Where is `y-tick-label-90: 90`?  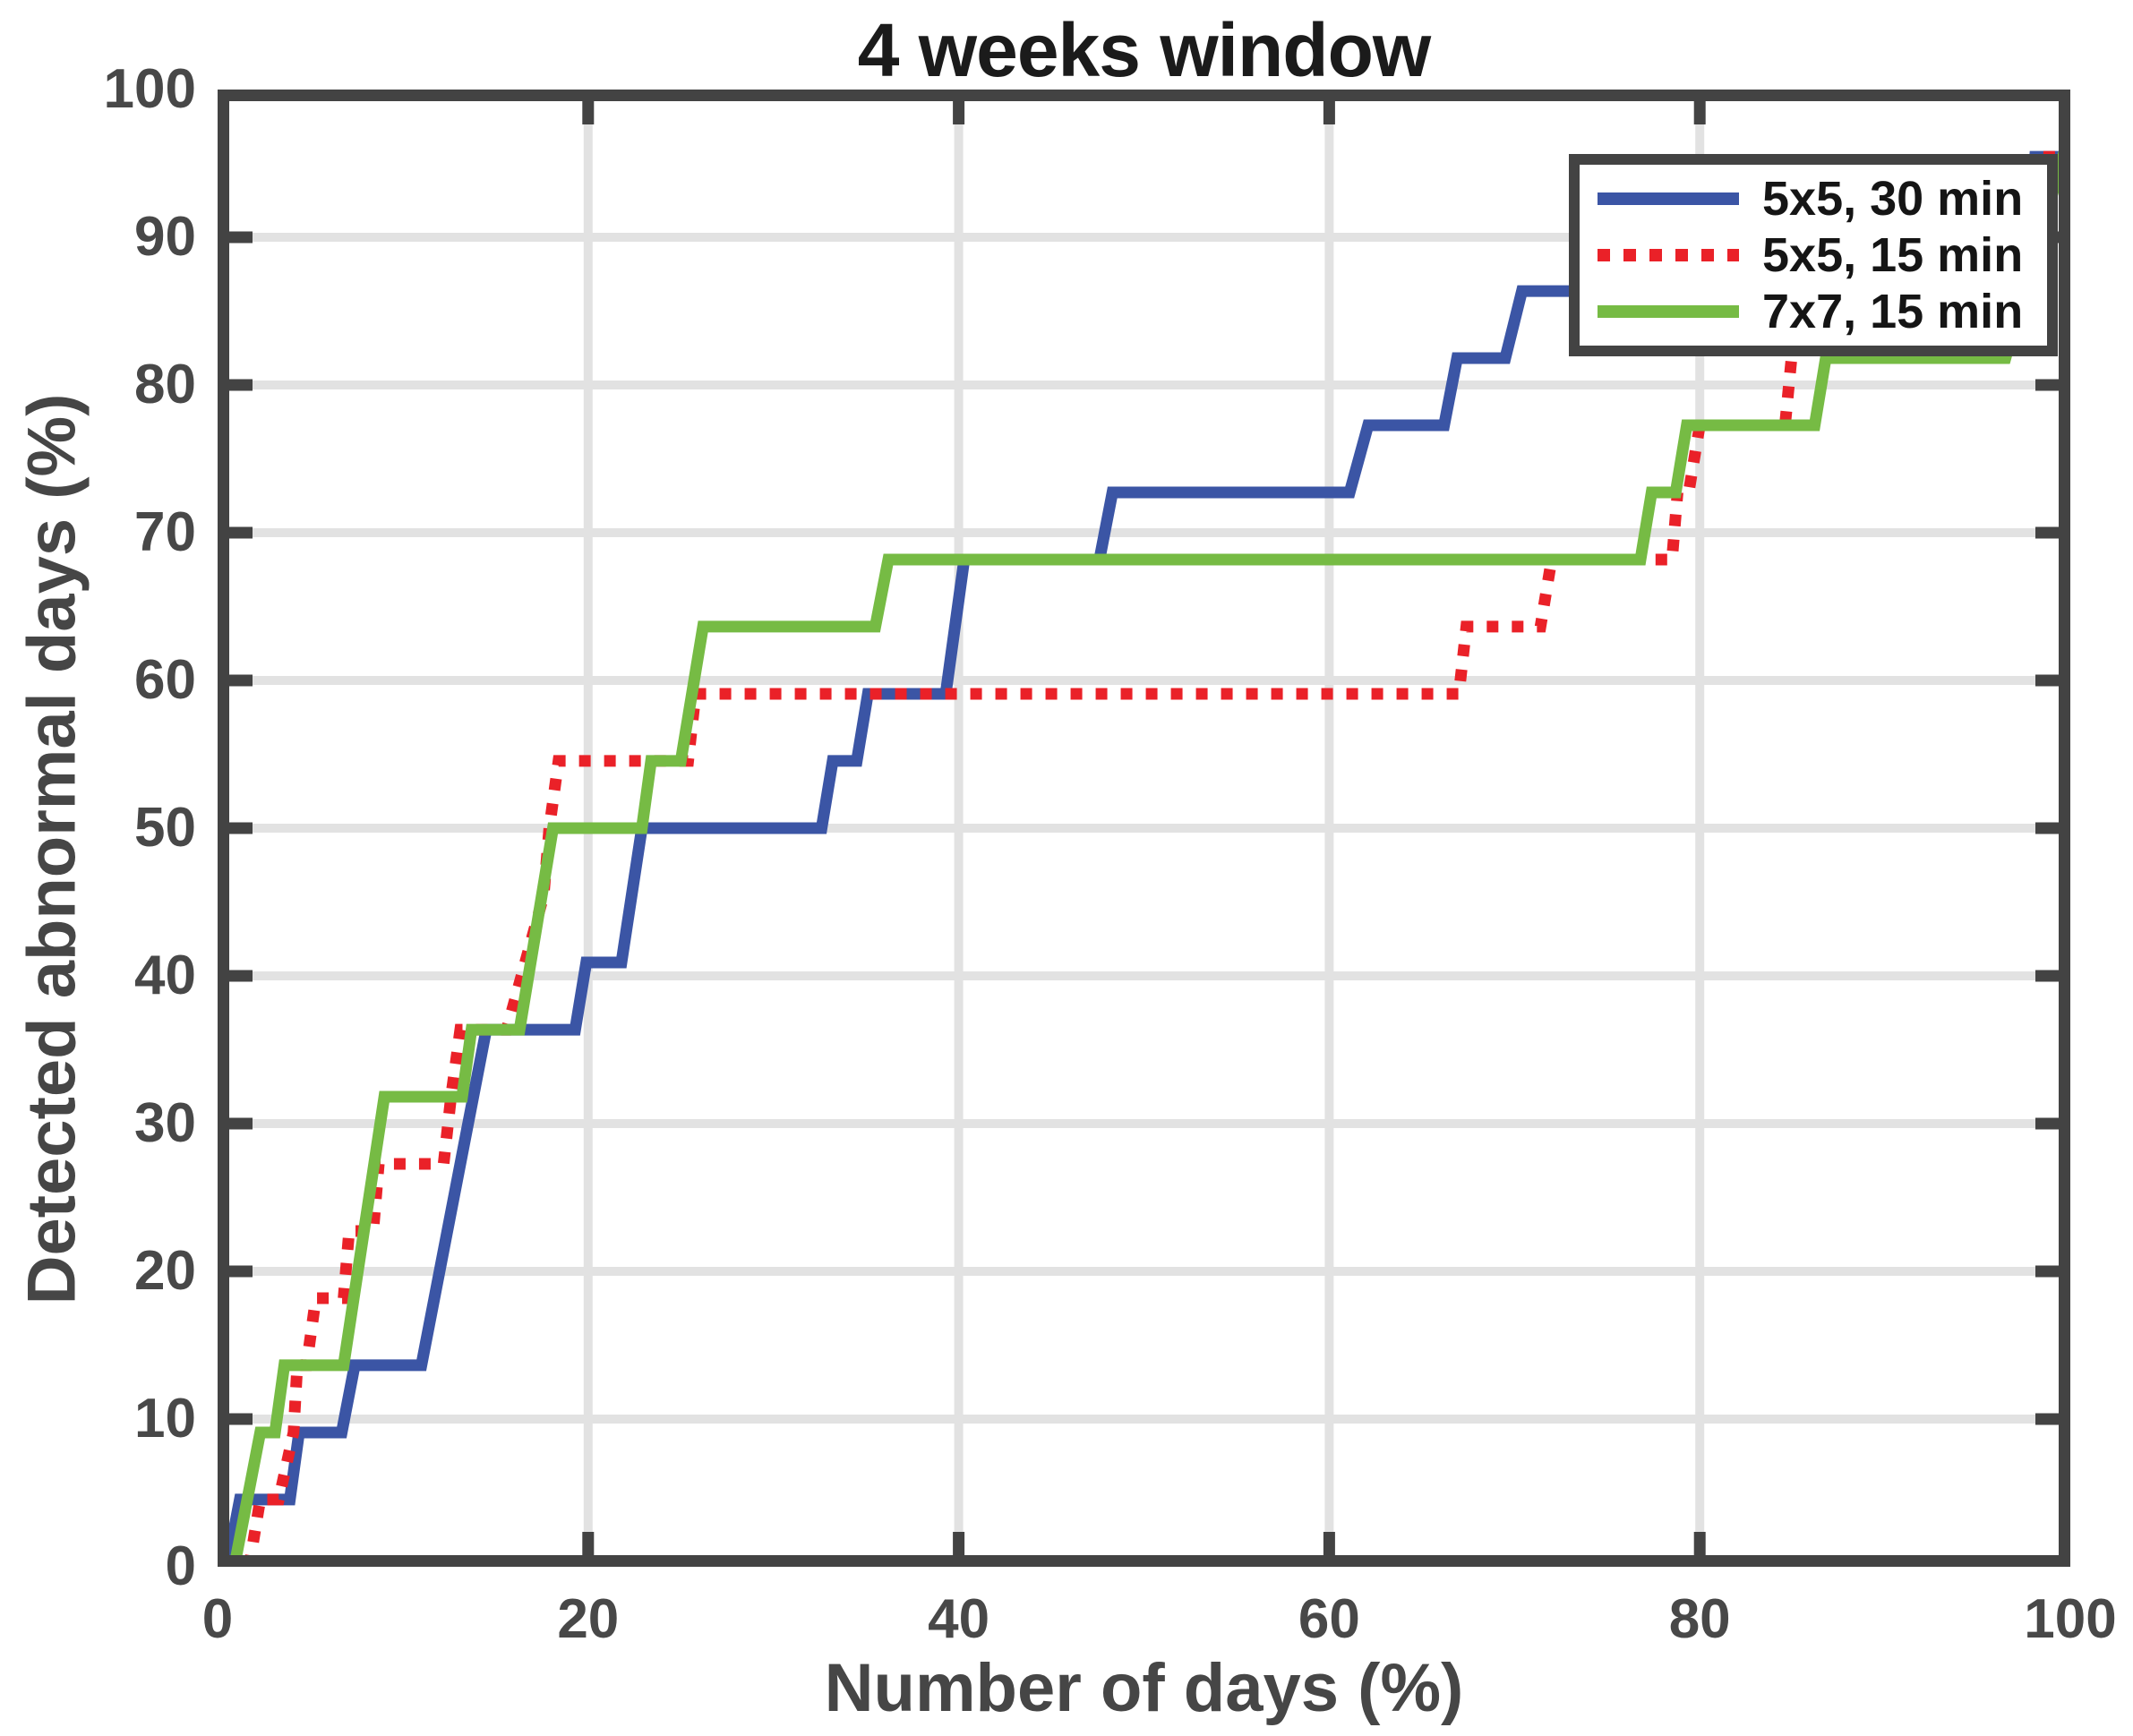 y-tick-label-90: 90 is located at coordinates (165, 237).